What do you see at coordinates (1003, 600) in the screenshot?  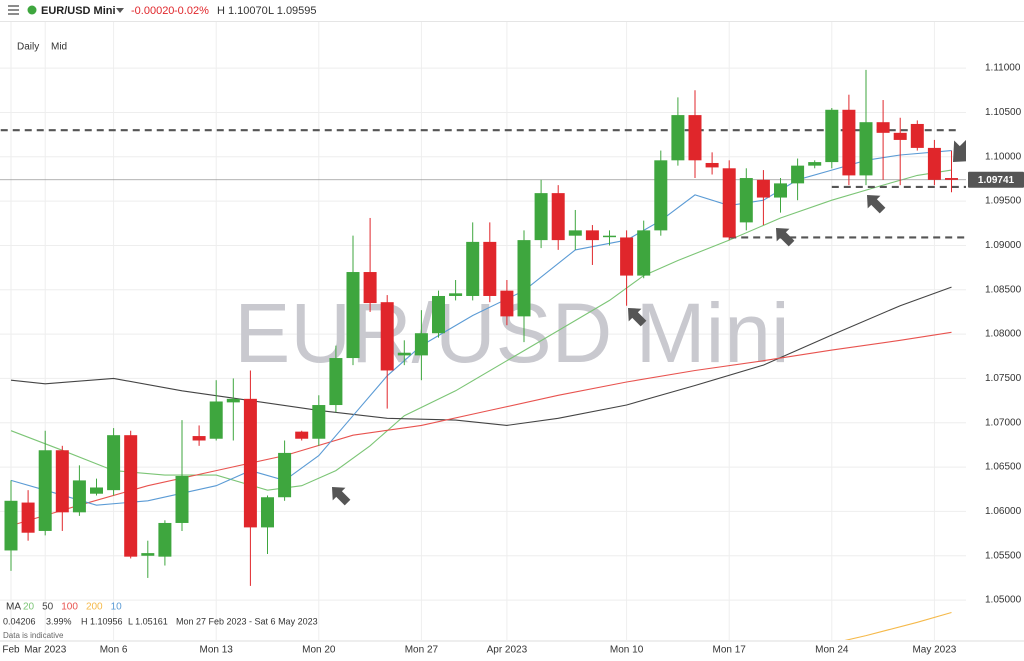 I see `y-tick-label: 1.05000` at bounding box center [1003, 600].